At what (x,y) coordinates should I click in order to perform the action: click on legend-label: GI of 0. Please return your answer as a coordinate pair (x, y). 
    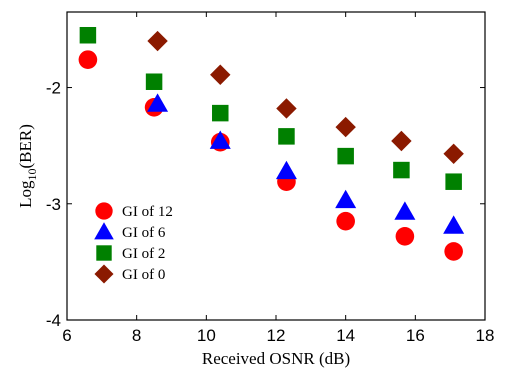
    Looking at the image, I should click on (143, 275).